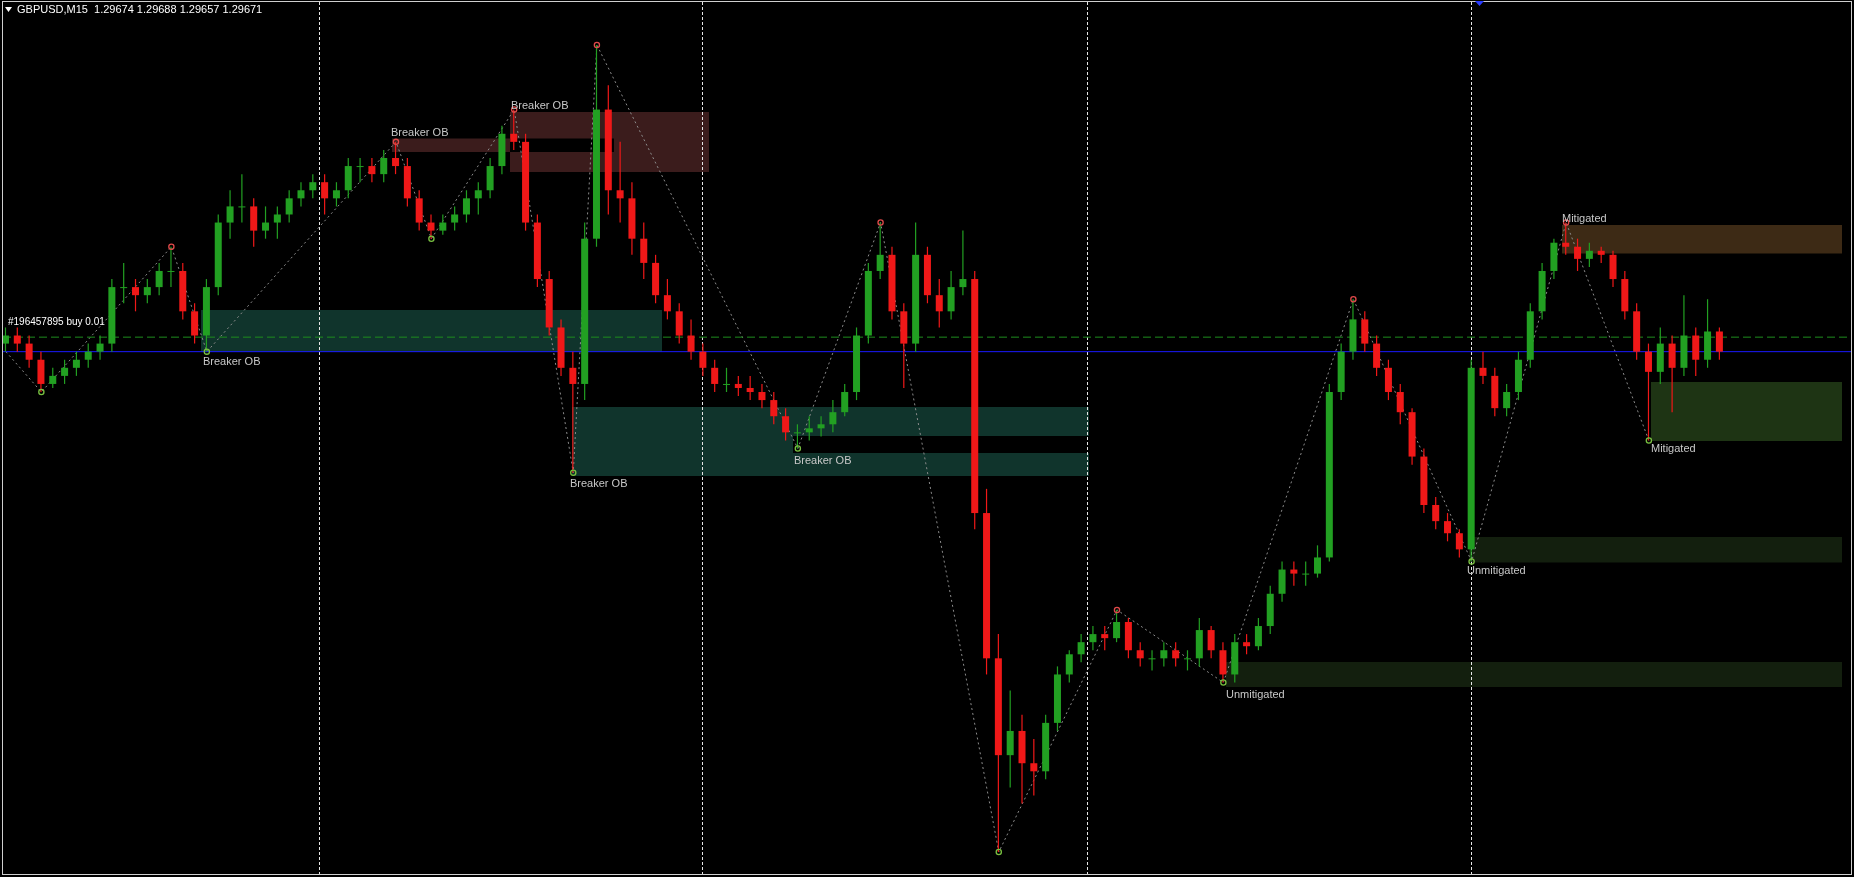 This screenshot has width=1854, height=877. I want to click on chart-title: GBPUSD,M15 1.29674 1.29688 1.29657 1.29671, so click(140, 9).